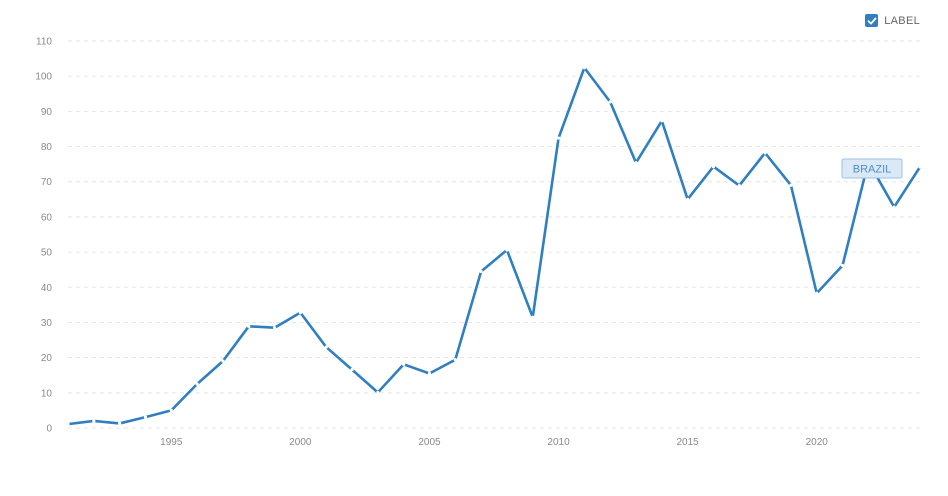 The width and height of the screenshot is (948, 496). What do you see at coordinates (558, 442) in the screenshot?
I see `x-tick-label: 2010` at bounding box center [558, 442].